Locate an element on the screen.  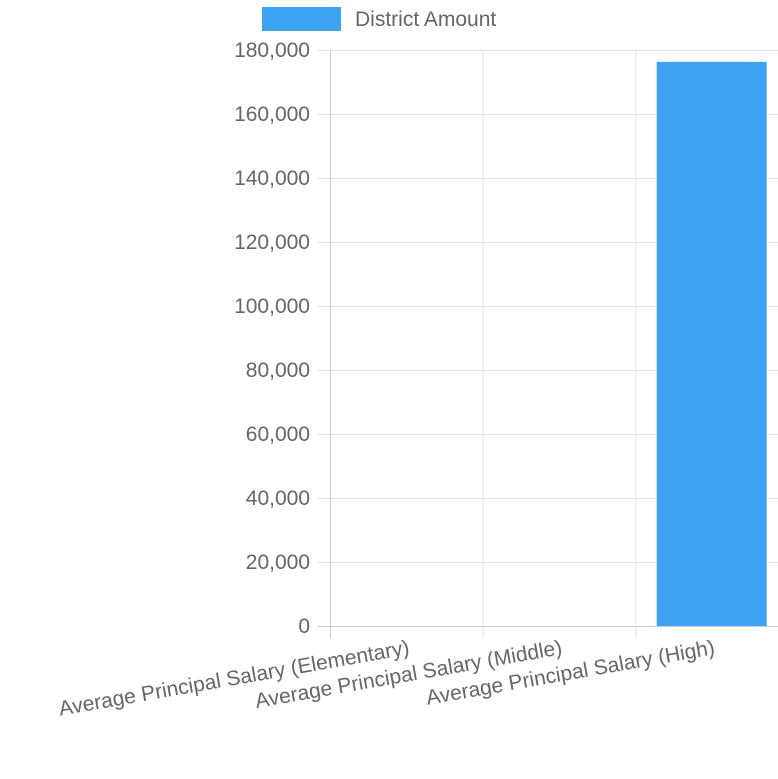
legend: District Amount is located at coordinates (379, 19).